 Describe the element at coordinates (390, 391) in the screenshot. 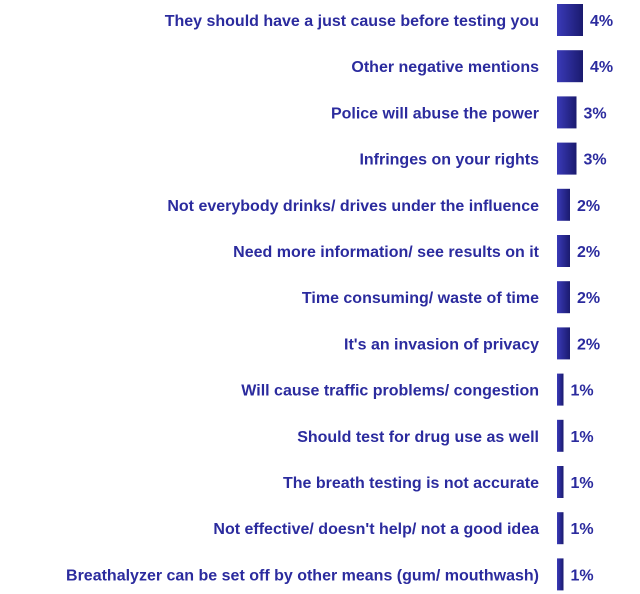

I see `category-label: Will cause traffic problems/ congestion` at that location.